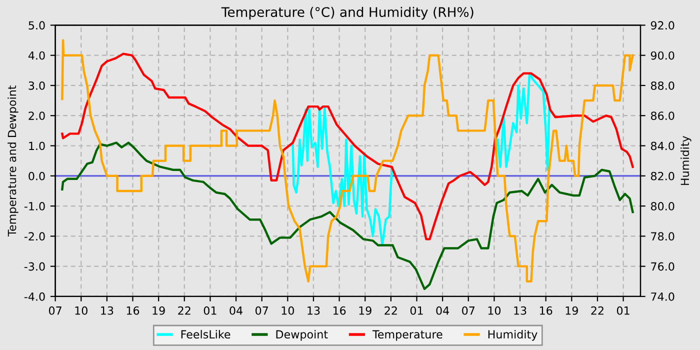 The width and height of the screenshot is (700, 350). What do you see at coordinates (662, 266) in the screenshot?
I see `y2-tick-label: 76.0` at bounding box center [662, 266].